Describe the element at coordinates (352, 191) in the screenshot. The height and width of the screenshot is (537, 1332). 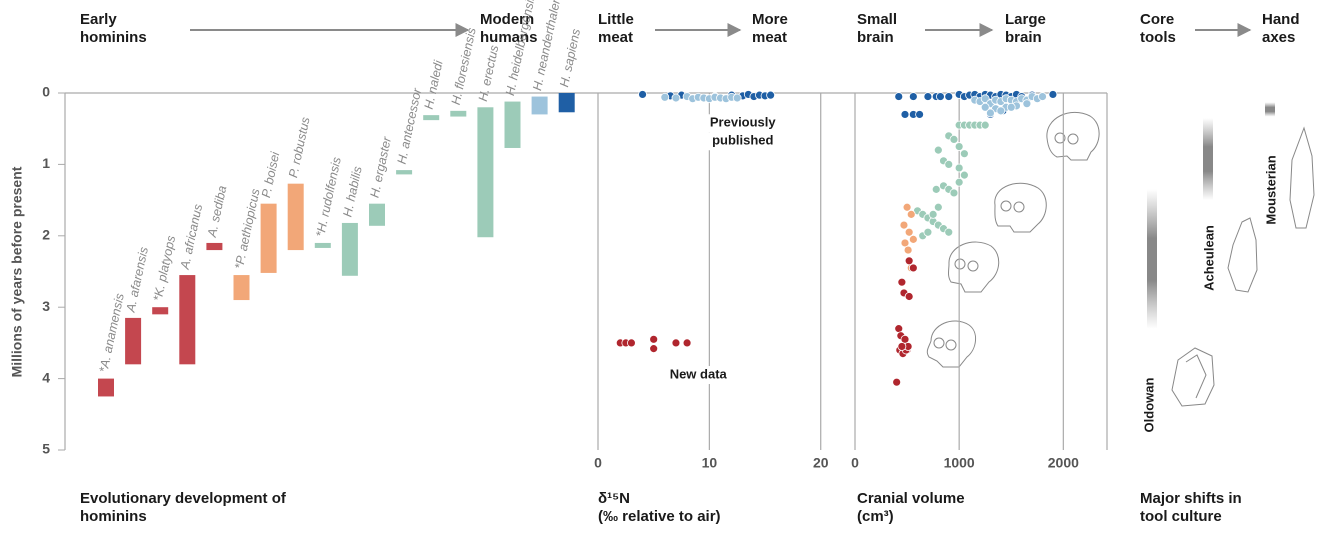
I see `species-label: H. habilis` at that location.